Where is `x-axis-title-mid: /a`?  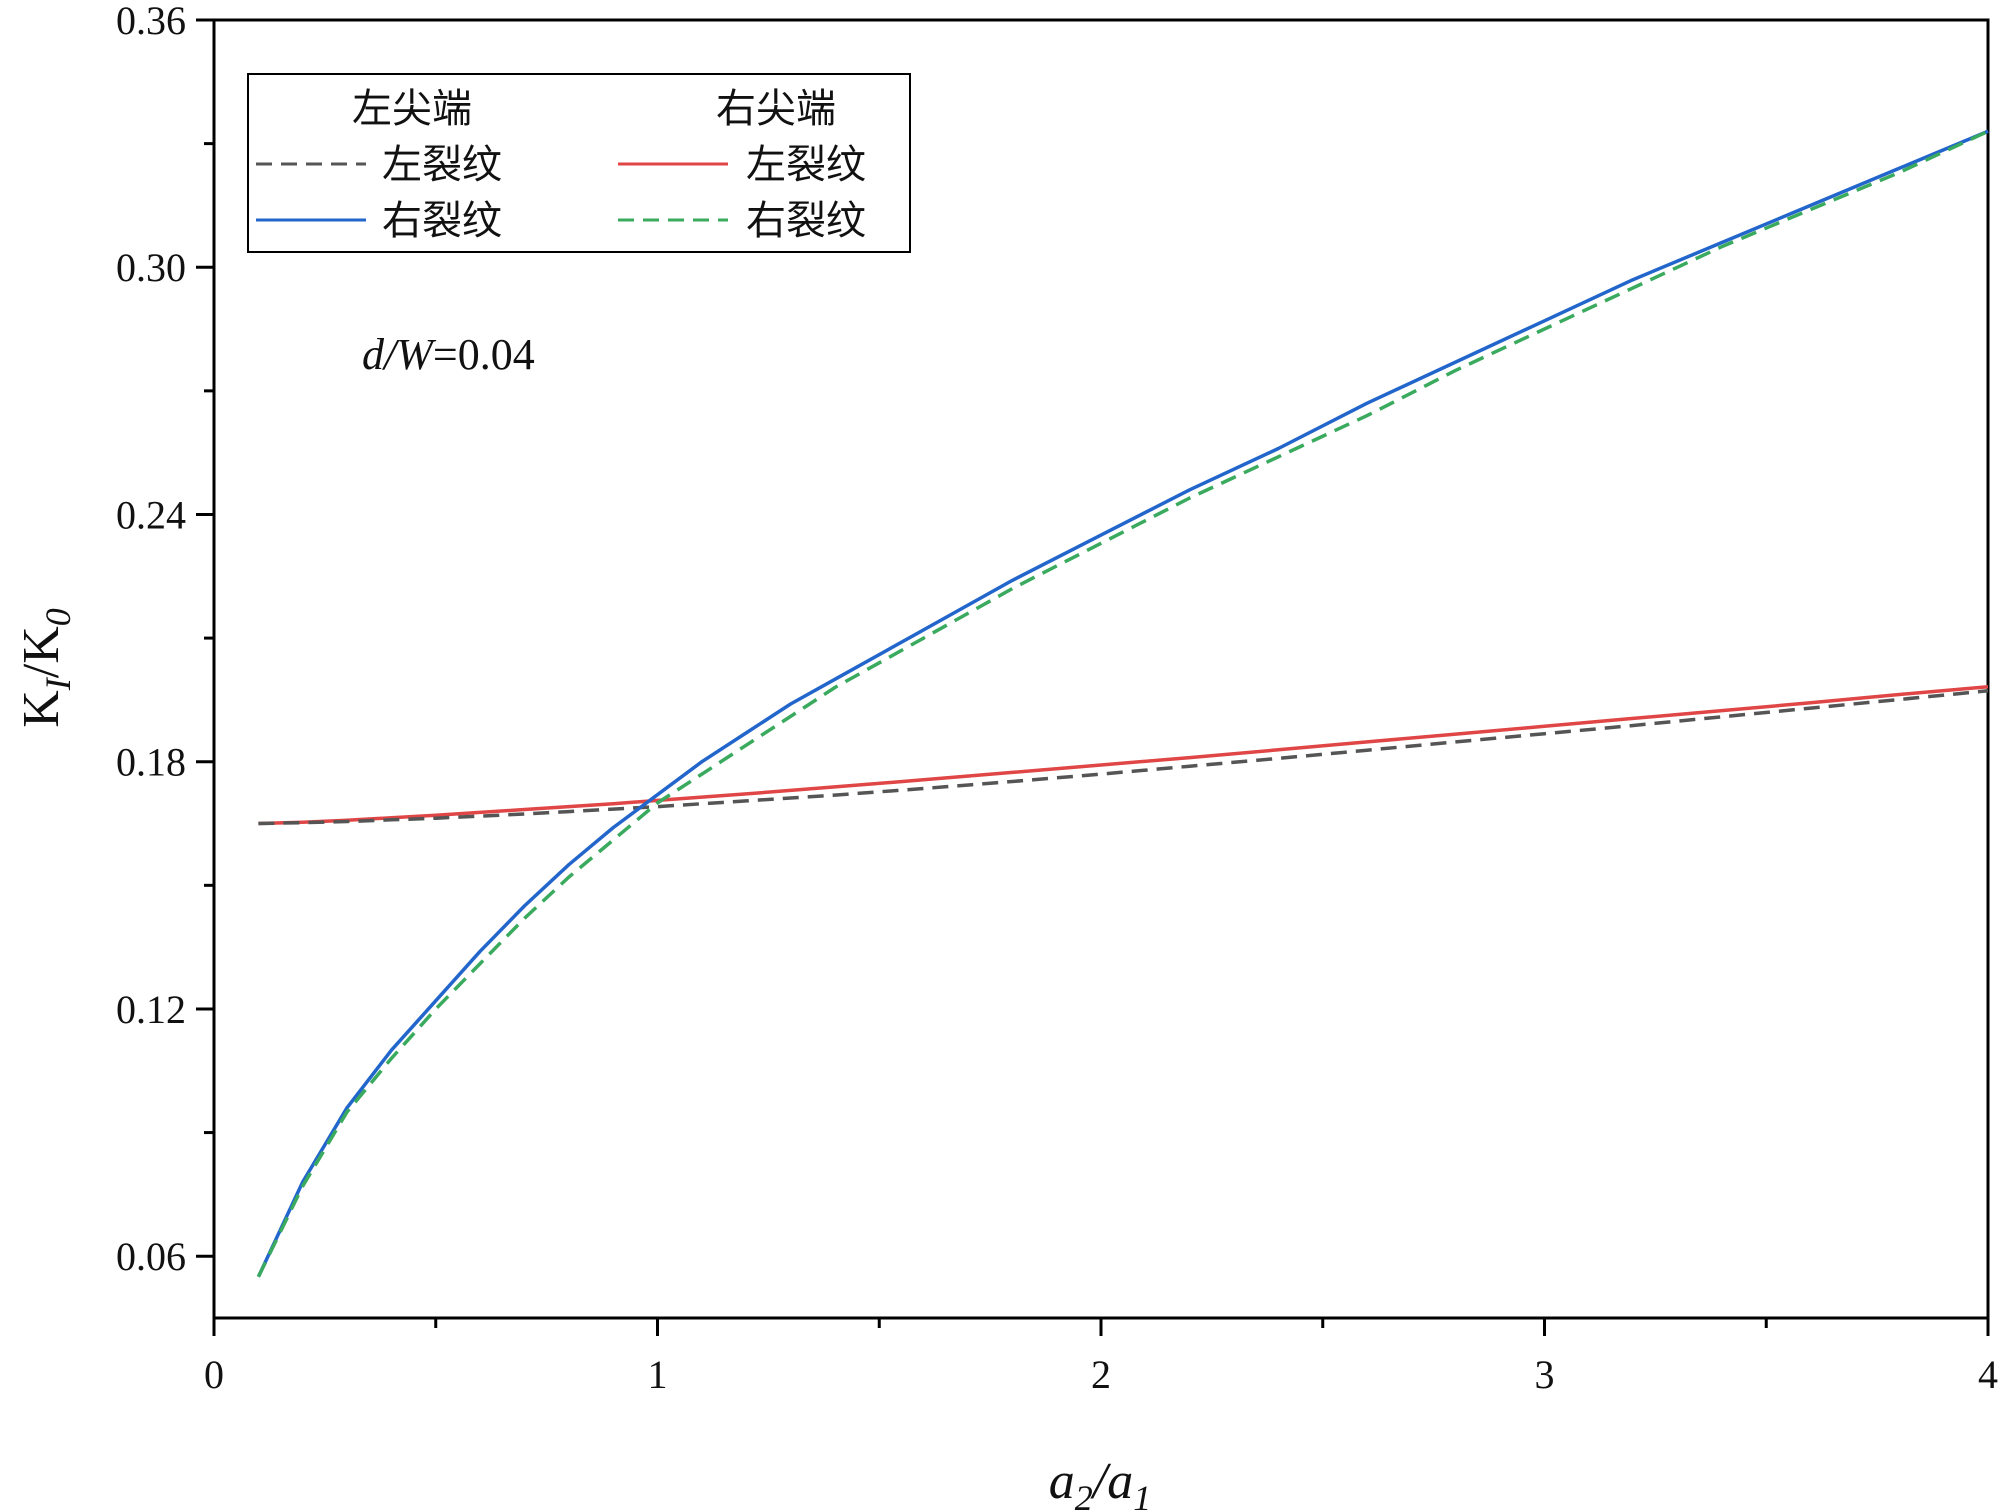 x-axis-title-mid: /a is located at coordinates (1111, 1481).